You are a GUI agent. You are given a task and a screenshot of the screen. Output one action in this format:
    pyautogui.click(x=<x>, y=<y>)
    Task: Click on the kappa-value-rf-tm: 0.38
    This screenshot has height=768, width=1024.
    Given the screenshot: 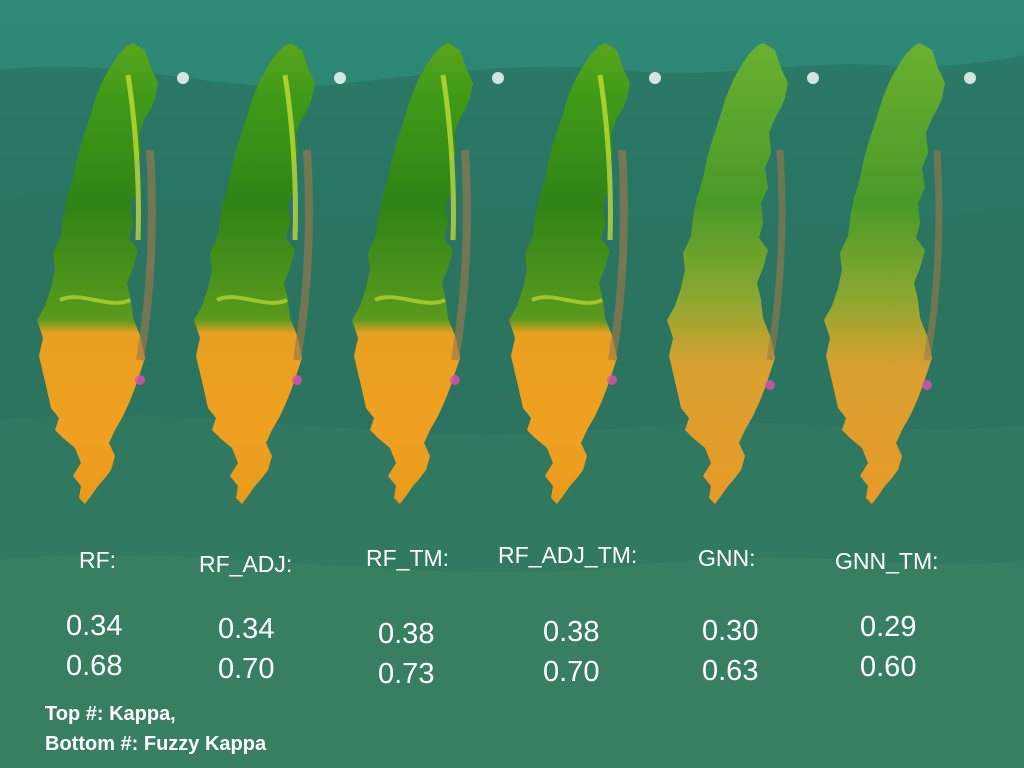 What is the action you would take?
    pyautogui.click(x=406, y=634)
    